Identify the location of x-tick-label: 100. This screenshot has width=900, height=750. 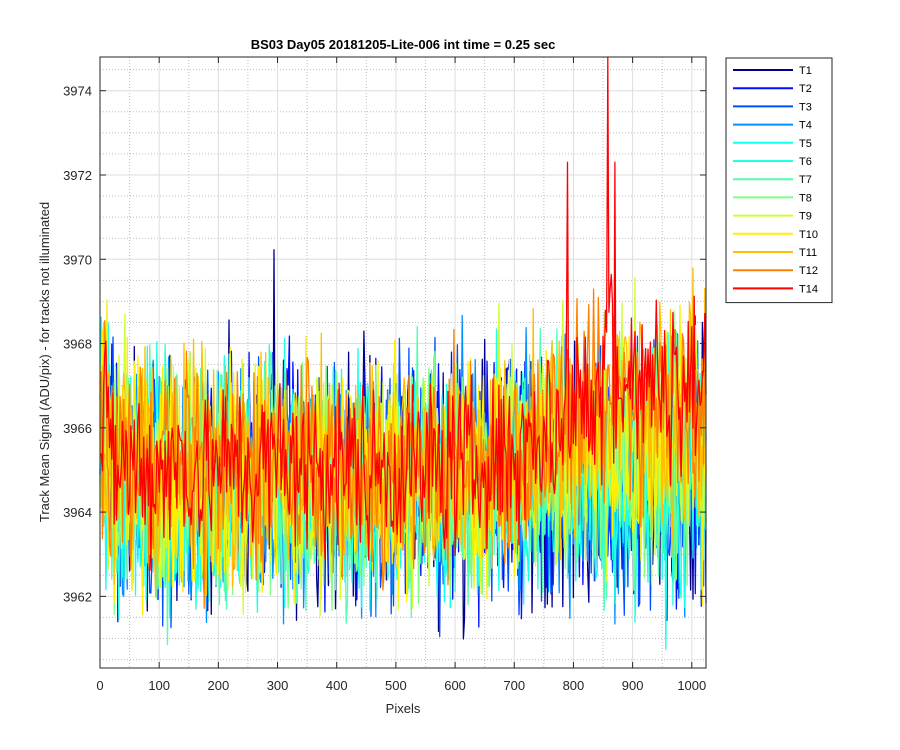
(159, 685).